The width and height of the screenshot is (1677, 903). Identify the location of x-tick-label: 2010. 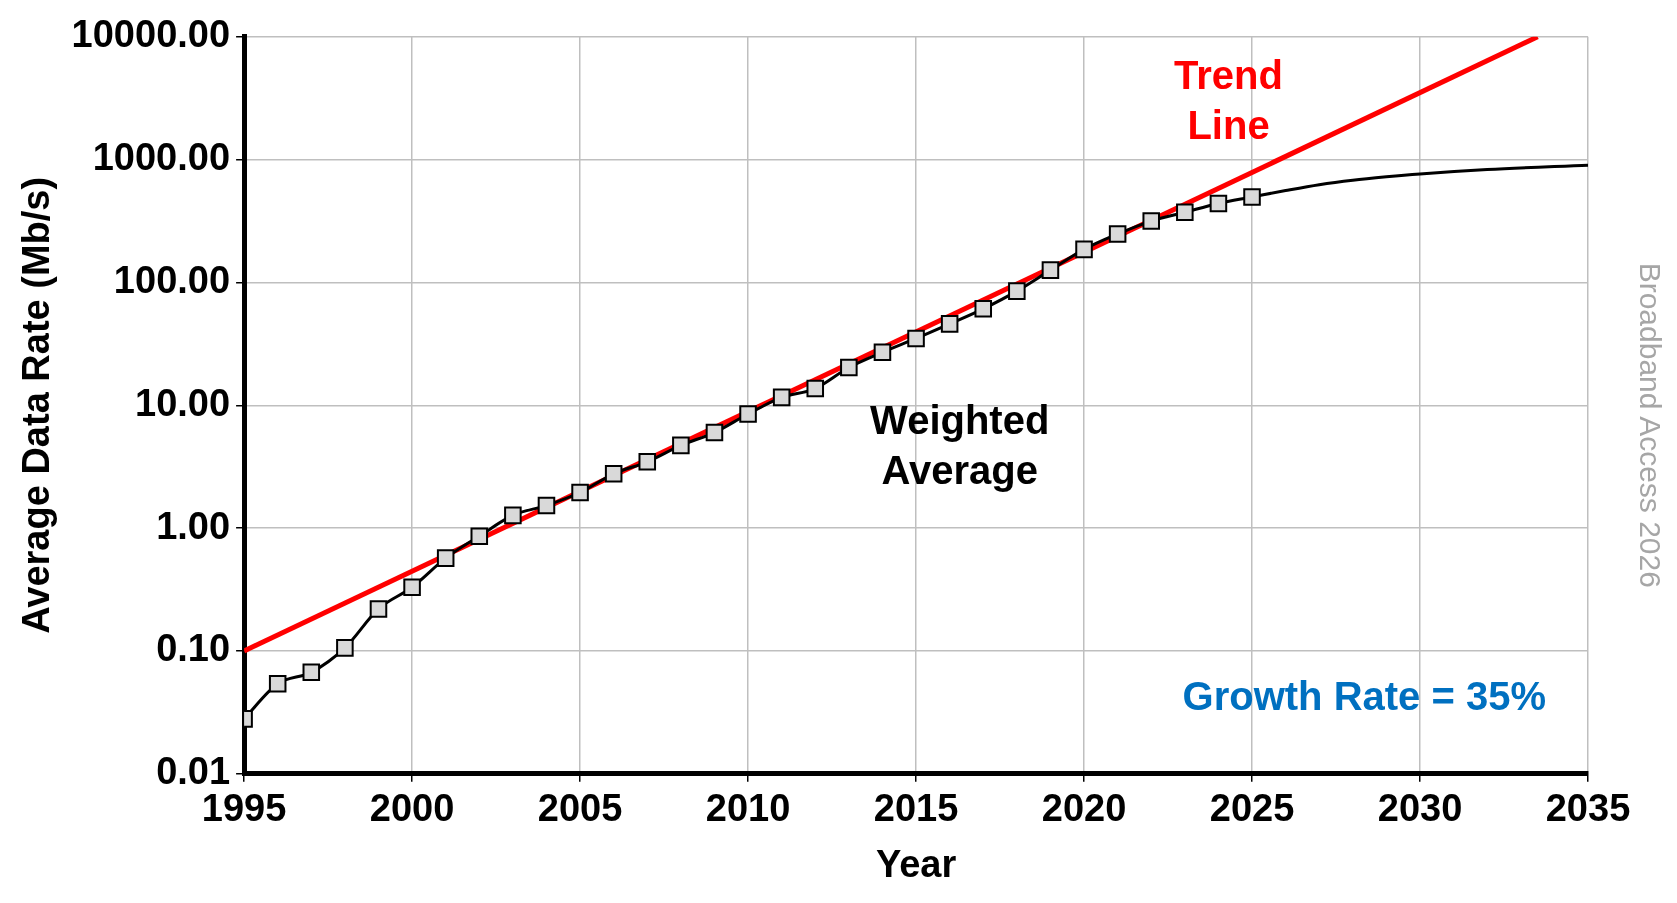
(748, 808).